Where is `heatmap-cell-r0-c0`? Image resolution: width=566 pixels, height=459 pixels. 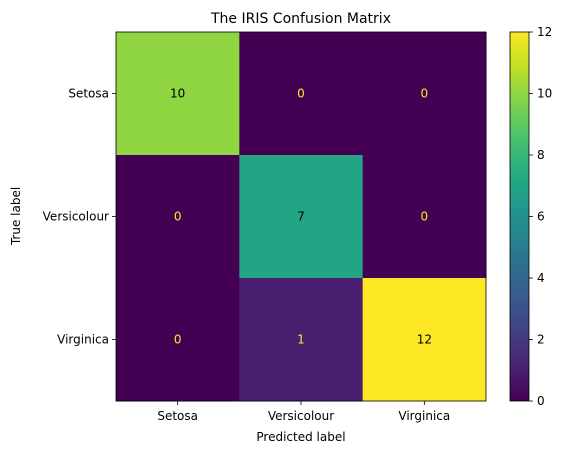
heatmap-cell-r0-c0 is located at coordinates (178, 94).